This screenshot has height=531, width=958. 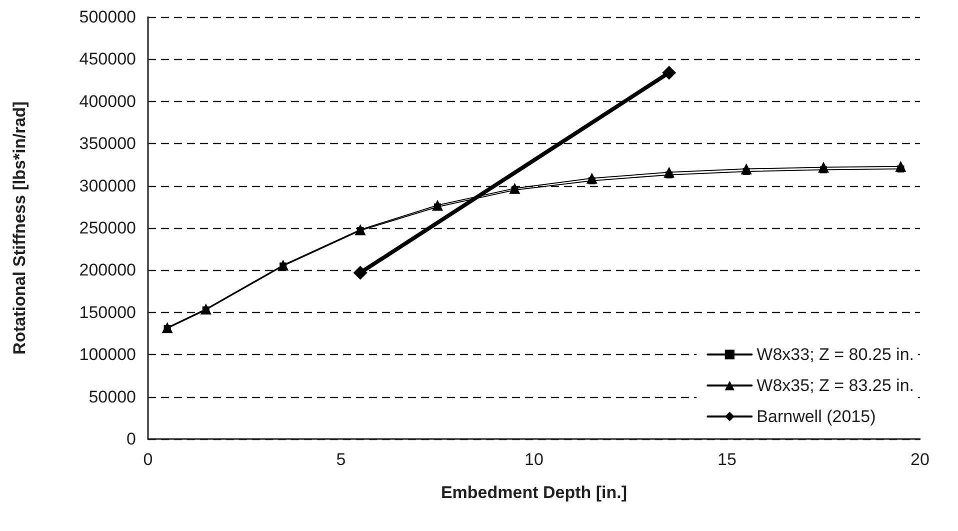 I want to click on x-tick-label: 10, so click(x=534, y=459).